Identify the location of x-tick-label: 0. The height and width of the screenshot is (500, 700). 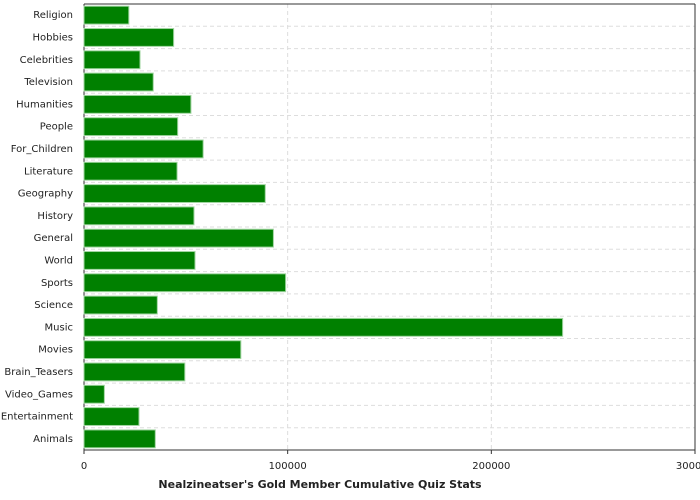
(84, 466).